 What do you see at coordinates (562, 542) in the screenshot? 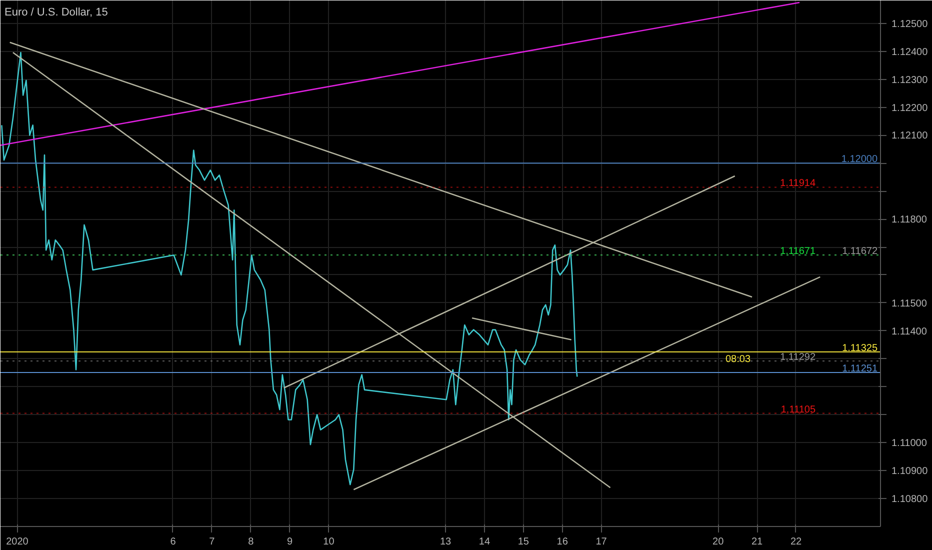
I see `x-tick-label: 16` at bounding box center [562, 542].